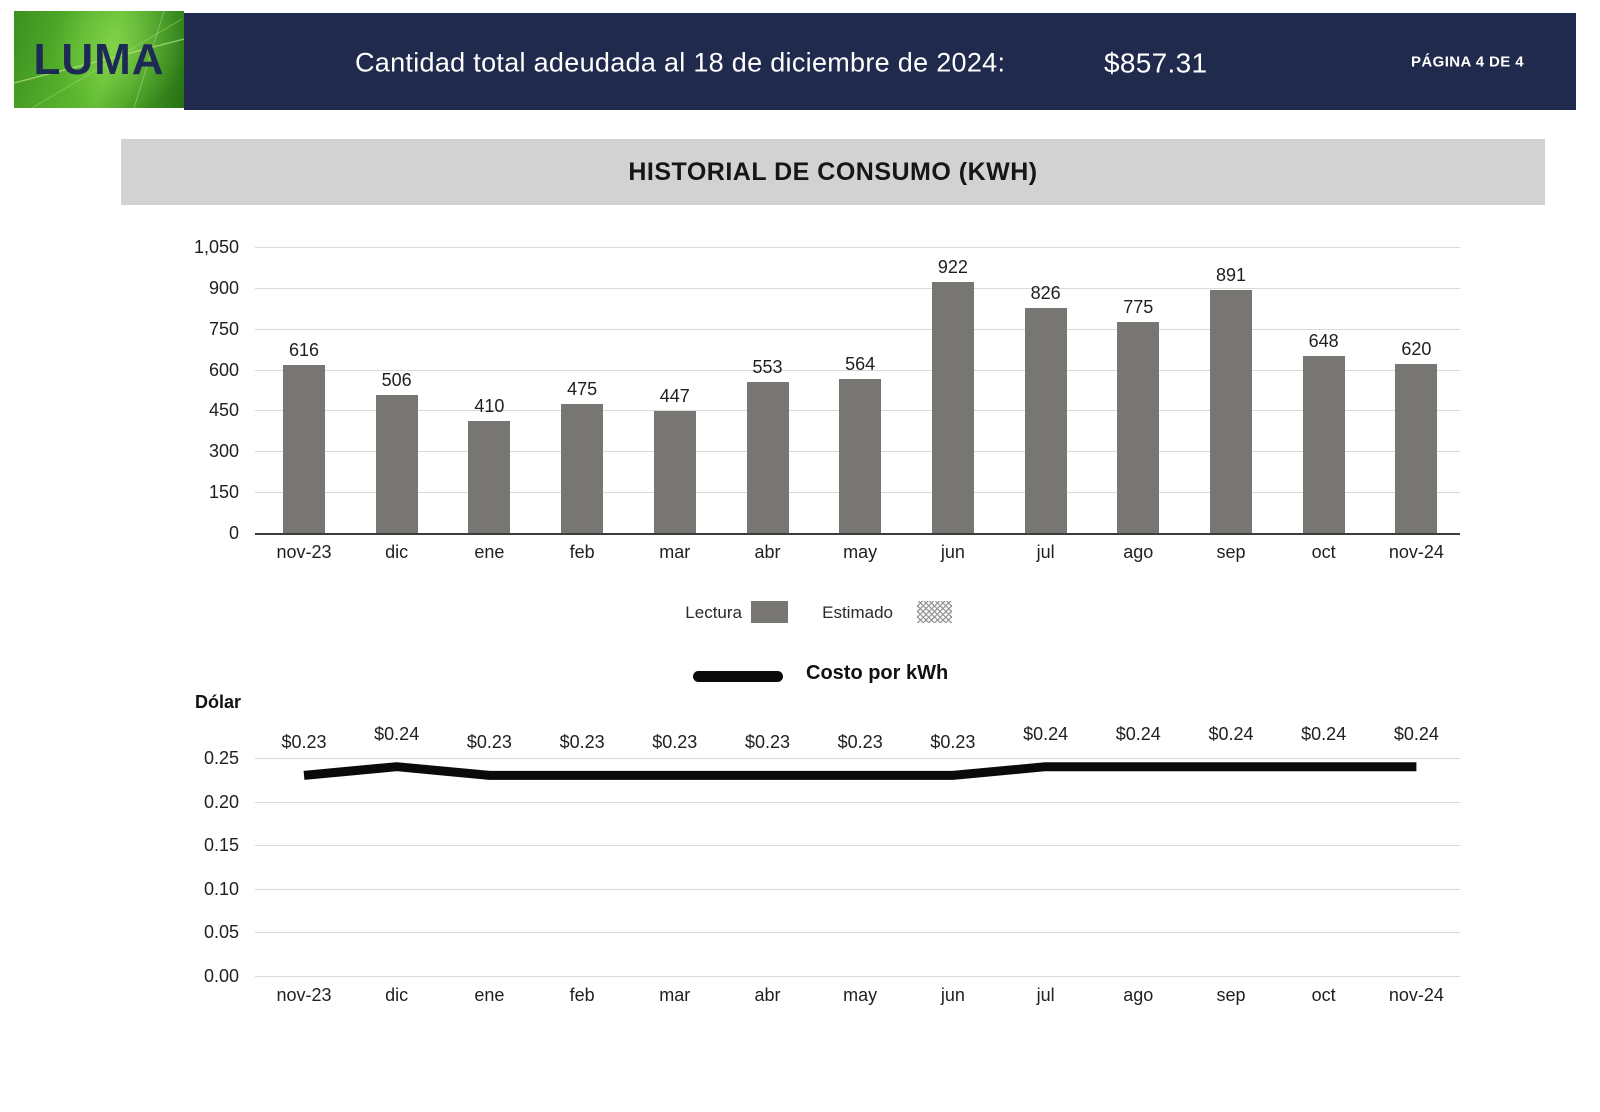 The width and height of the screenshot is (1600, 1112). Describe the element at coordinates (952, 995) in the screenshot. I see `cost-x-tick-label: jun` at that location.